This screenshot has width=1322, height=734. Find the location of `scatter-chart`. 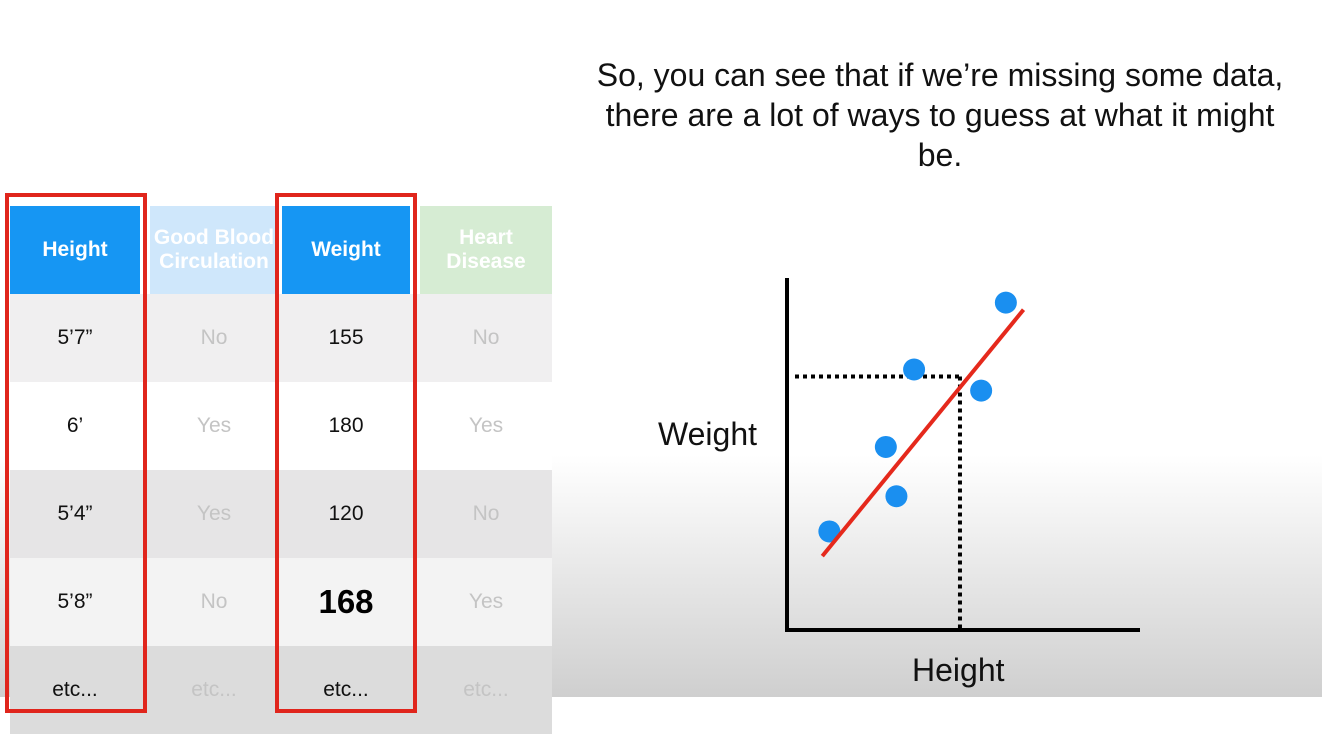

scatter-chart is located at coordinates (962, 455).